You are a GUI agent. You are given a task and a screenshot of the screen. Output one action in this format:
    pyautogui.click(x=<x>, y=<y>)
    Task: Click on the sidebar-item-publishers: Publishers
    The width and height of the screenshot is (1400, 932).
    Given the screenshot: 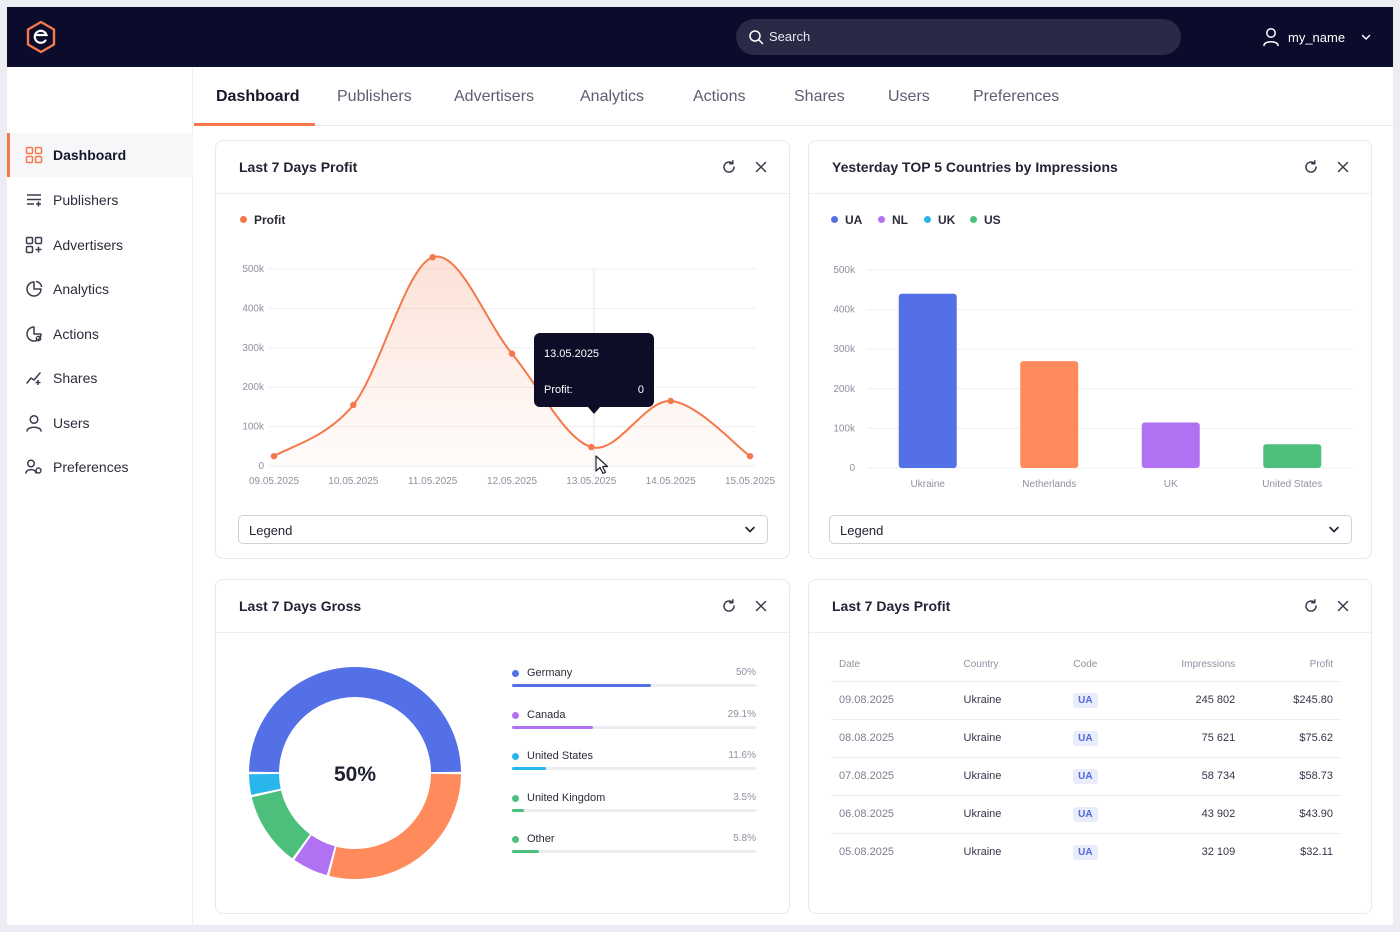 What is the action you would take?
    pyautogui.click(x=100, y=200)
    